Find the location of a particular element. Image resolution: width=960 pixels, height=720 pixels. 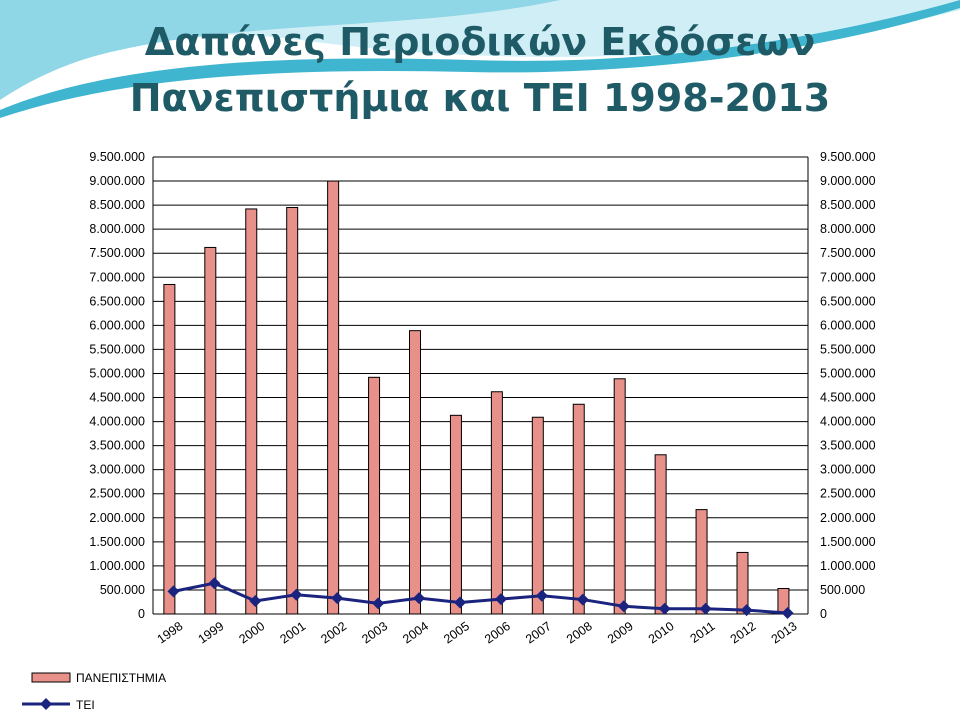

y-tick-label-right: 2.000.000 is located at coordinates (848, 518).